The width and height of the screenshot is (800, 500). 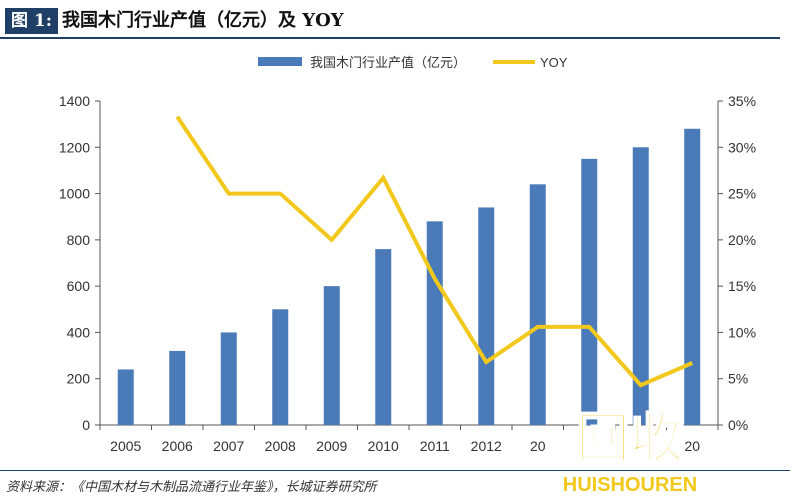 What do you see at coordinates (331, 446) in the screenshot?
I see `x-tick-label: 2009` at bounding box center [331, 446].